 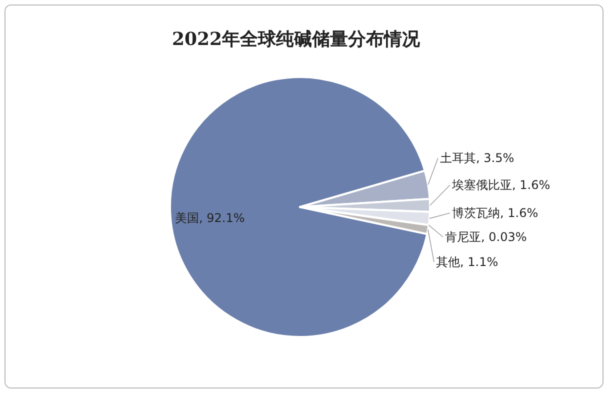 What do you see at coordinates (495, 213) in the screenshot?
I see `slice-label: 博茨瓦纳, 1.6%` at bounding box center [495, 213].